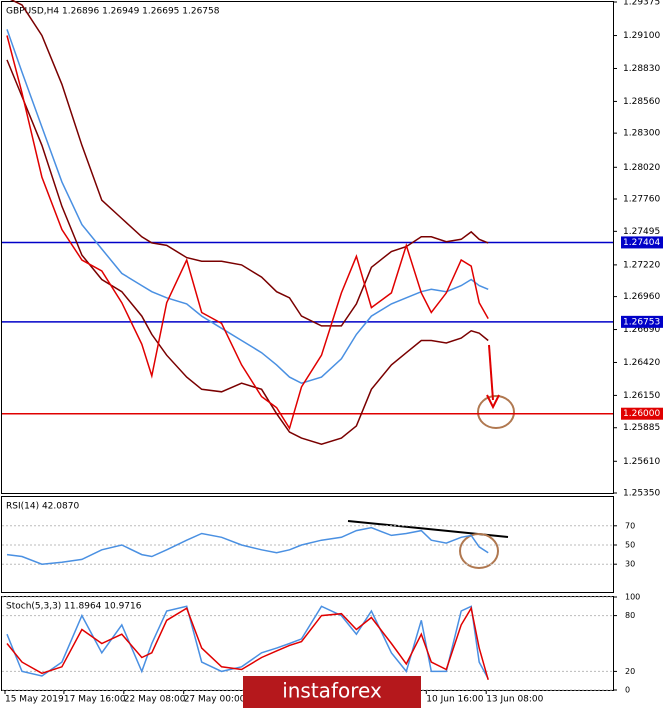 This screenshot has width=665, height=708. What do you see at coordinates (641, 396) in the screenshot?
I see `y-tick-label: 1.26150` at bounding box center [641, 396].